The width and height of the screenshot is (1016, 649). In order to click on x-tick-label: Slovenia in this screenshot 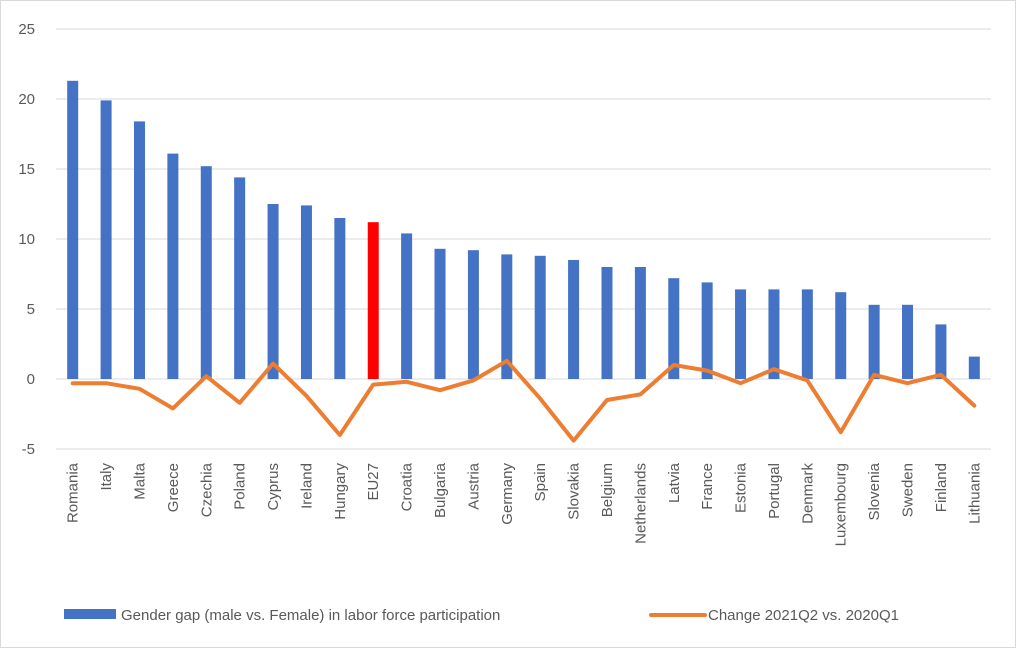, I will do `click(874, 491)`.